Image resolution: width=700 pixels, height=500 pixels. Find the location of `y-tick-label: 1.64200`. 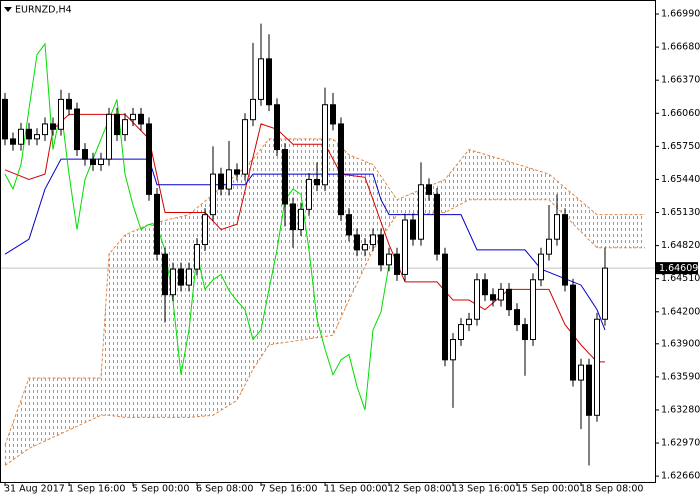

y-tick-label: 1.64200 is located at coordinates (680, 311).